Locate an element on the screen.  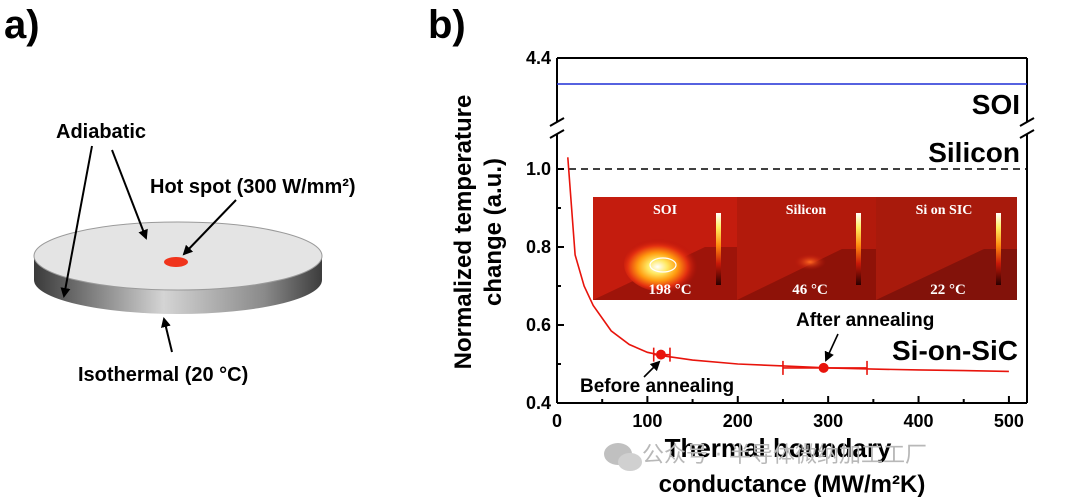
inset-soi-hotspot is located at coordinates (664, 264).